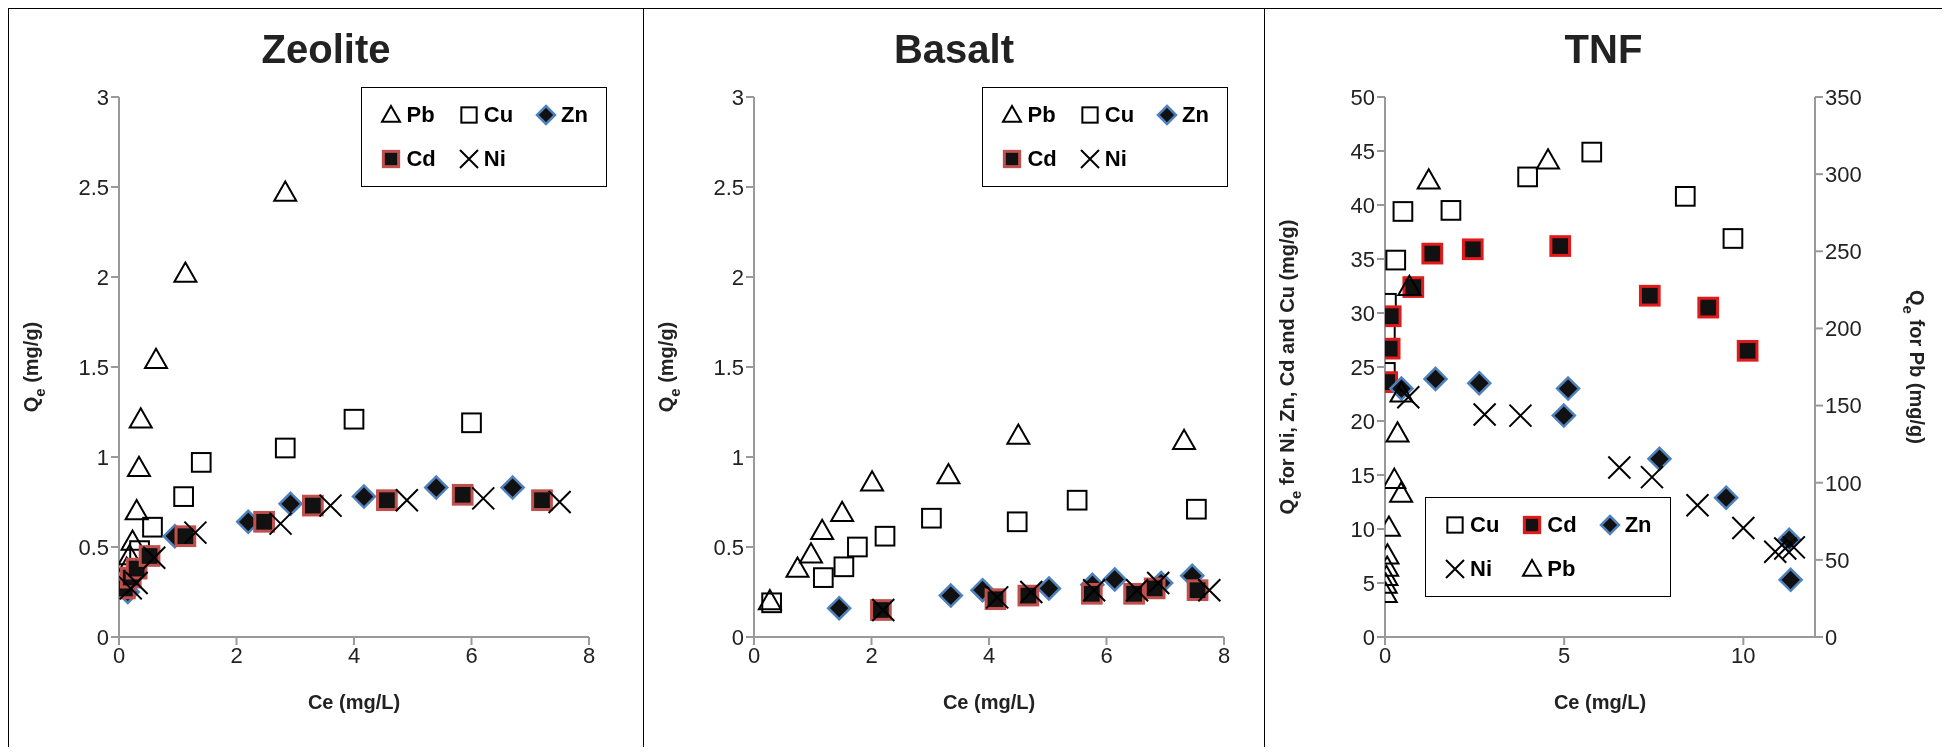  I want to click on y2-tick-label: 100, so click(1843, 483).